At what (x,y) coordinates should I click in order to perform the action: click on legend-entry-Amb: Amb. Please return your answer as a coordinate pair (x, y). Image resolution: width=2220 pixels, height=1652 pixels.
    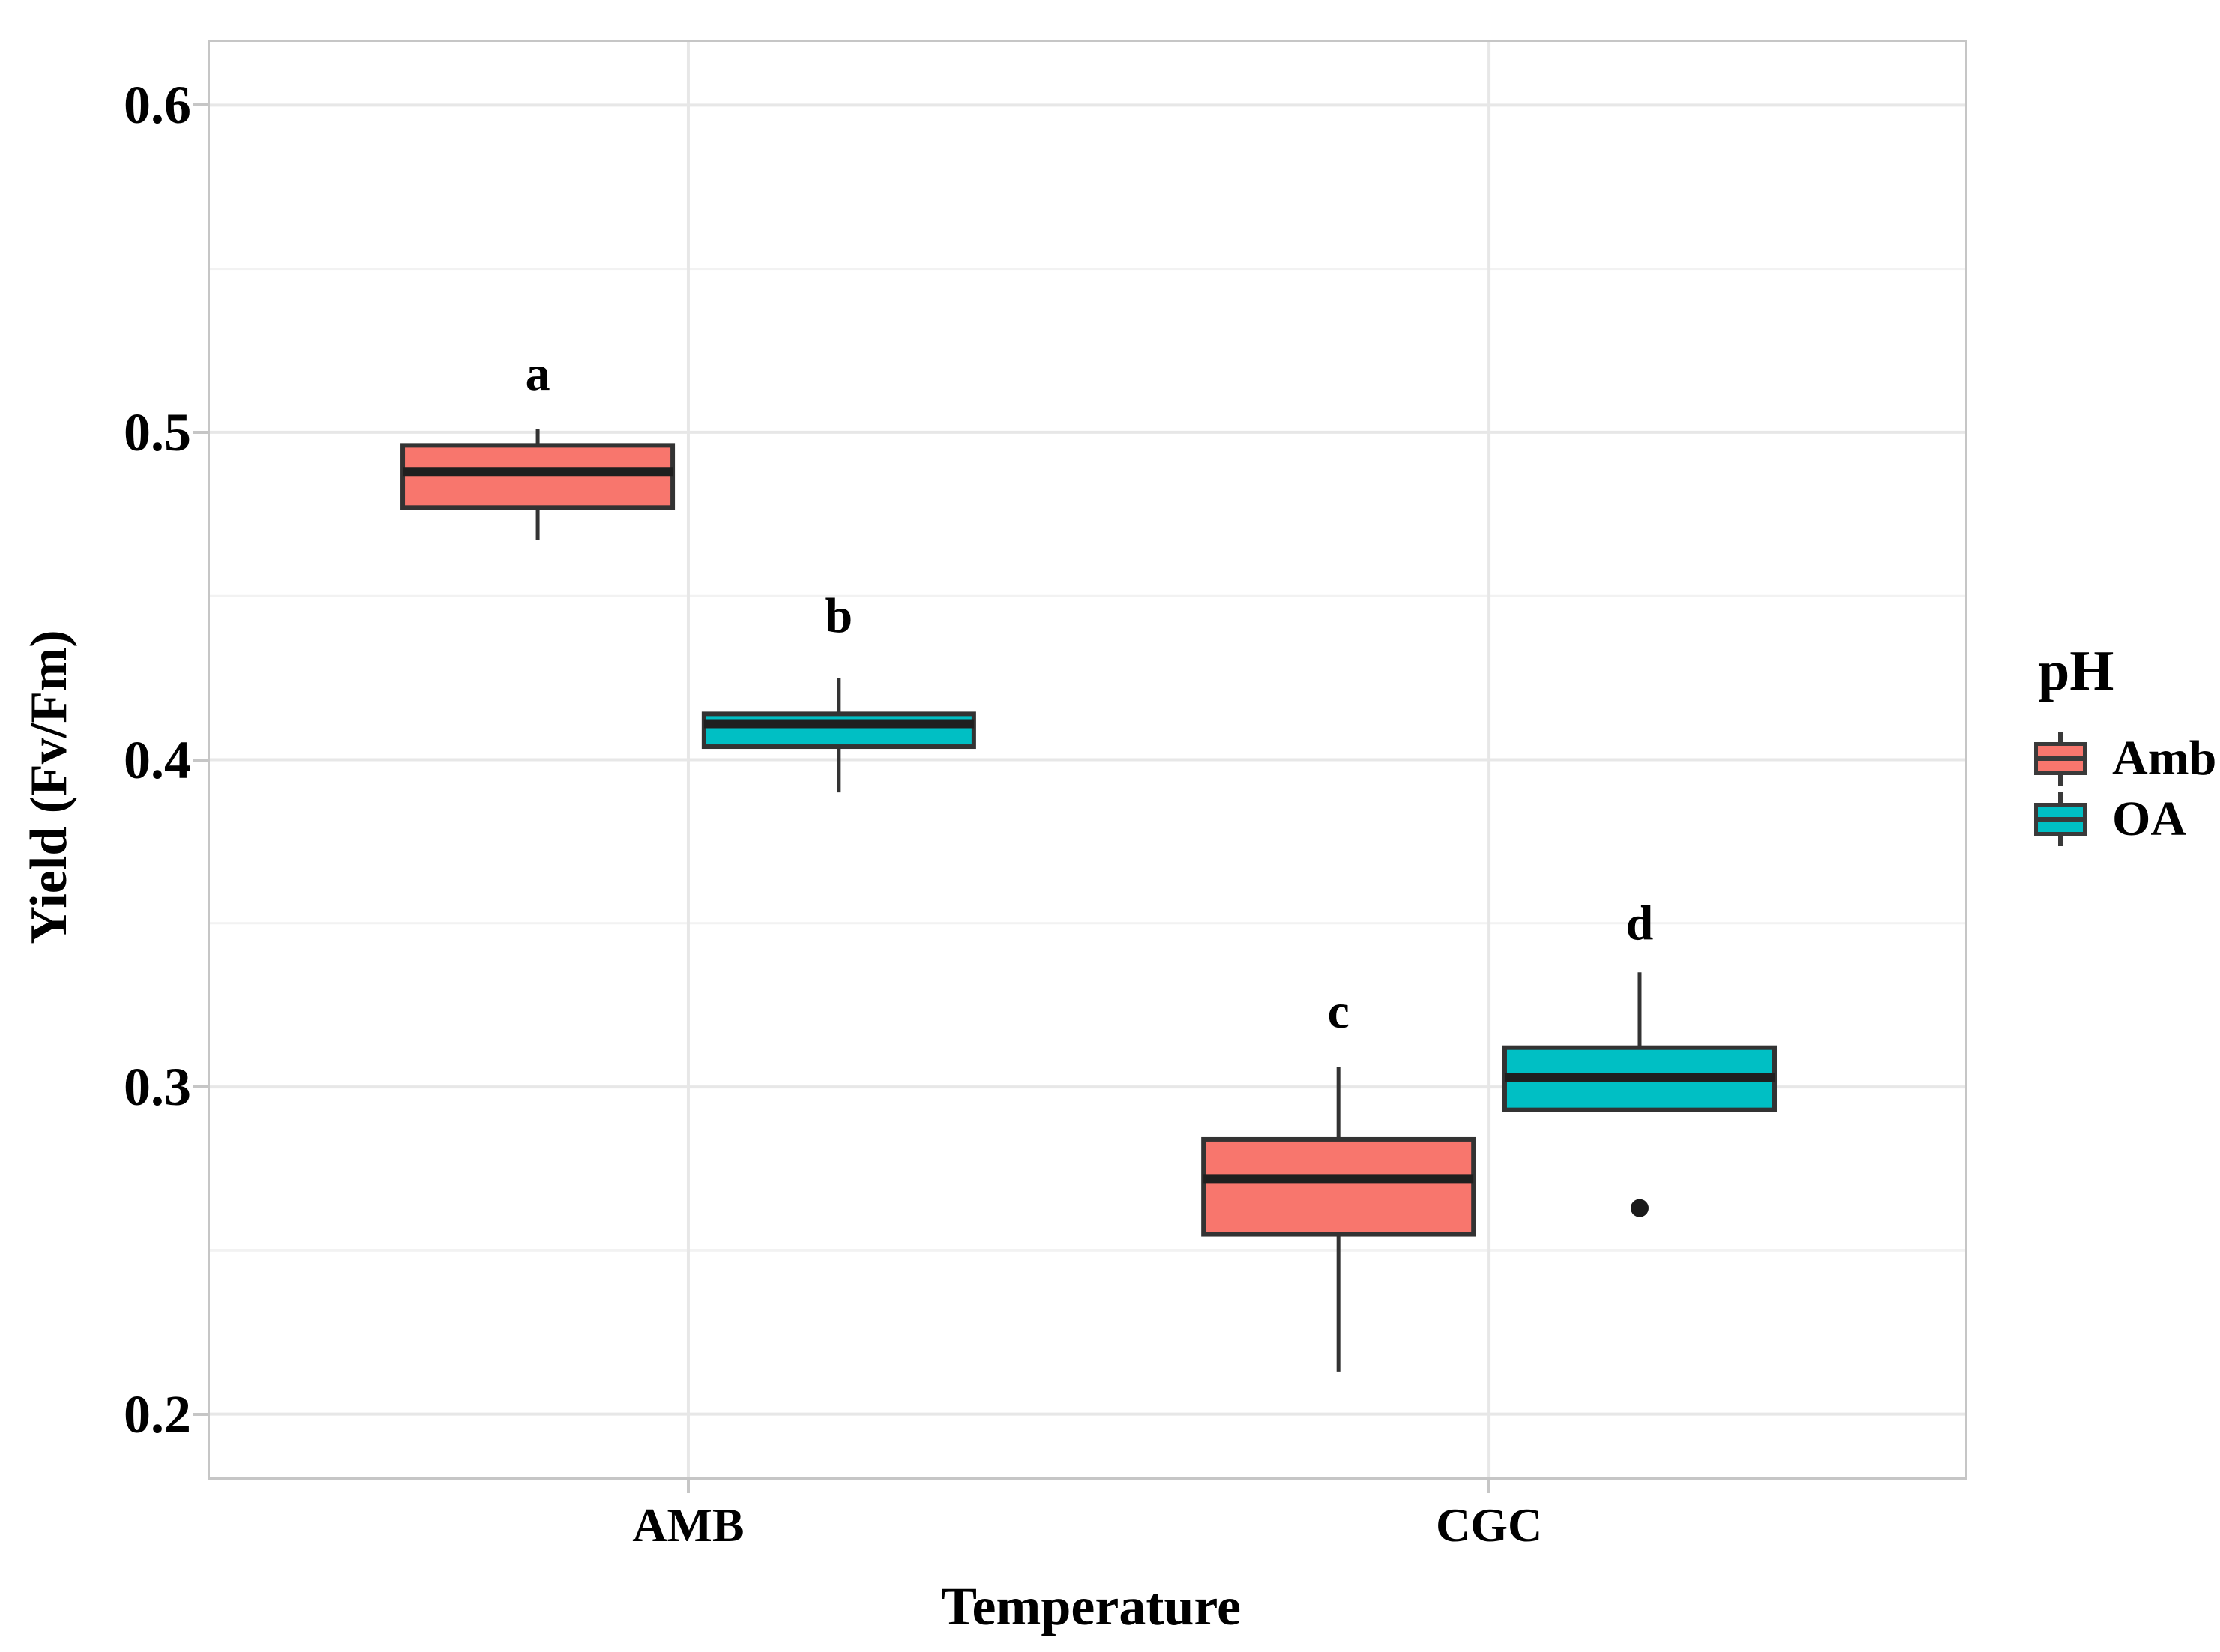
    Looking at the image, I should click on (2126, 759).